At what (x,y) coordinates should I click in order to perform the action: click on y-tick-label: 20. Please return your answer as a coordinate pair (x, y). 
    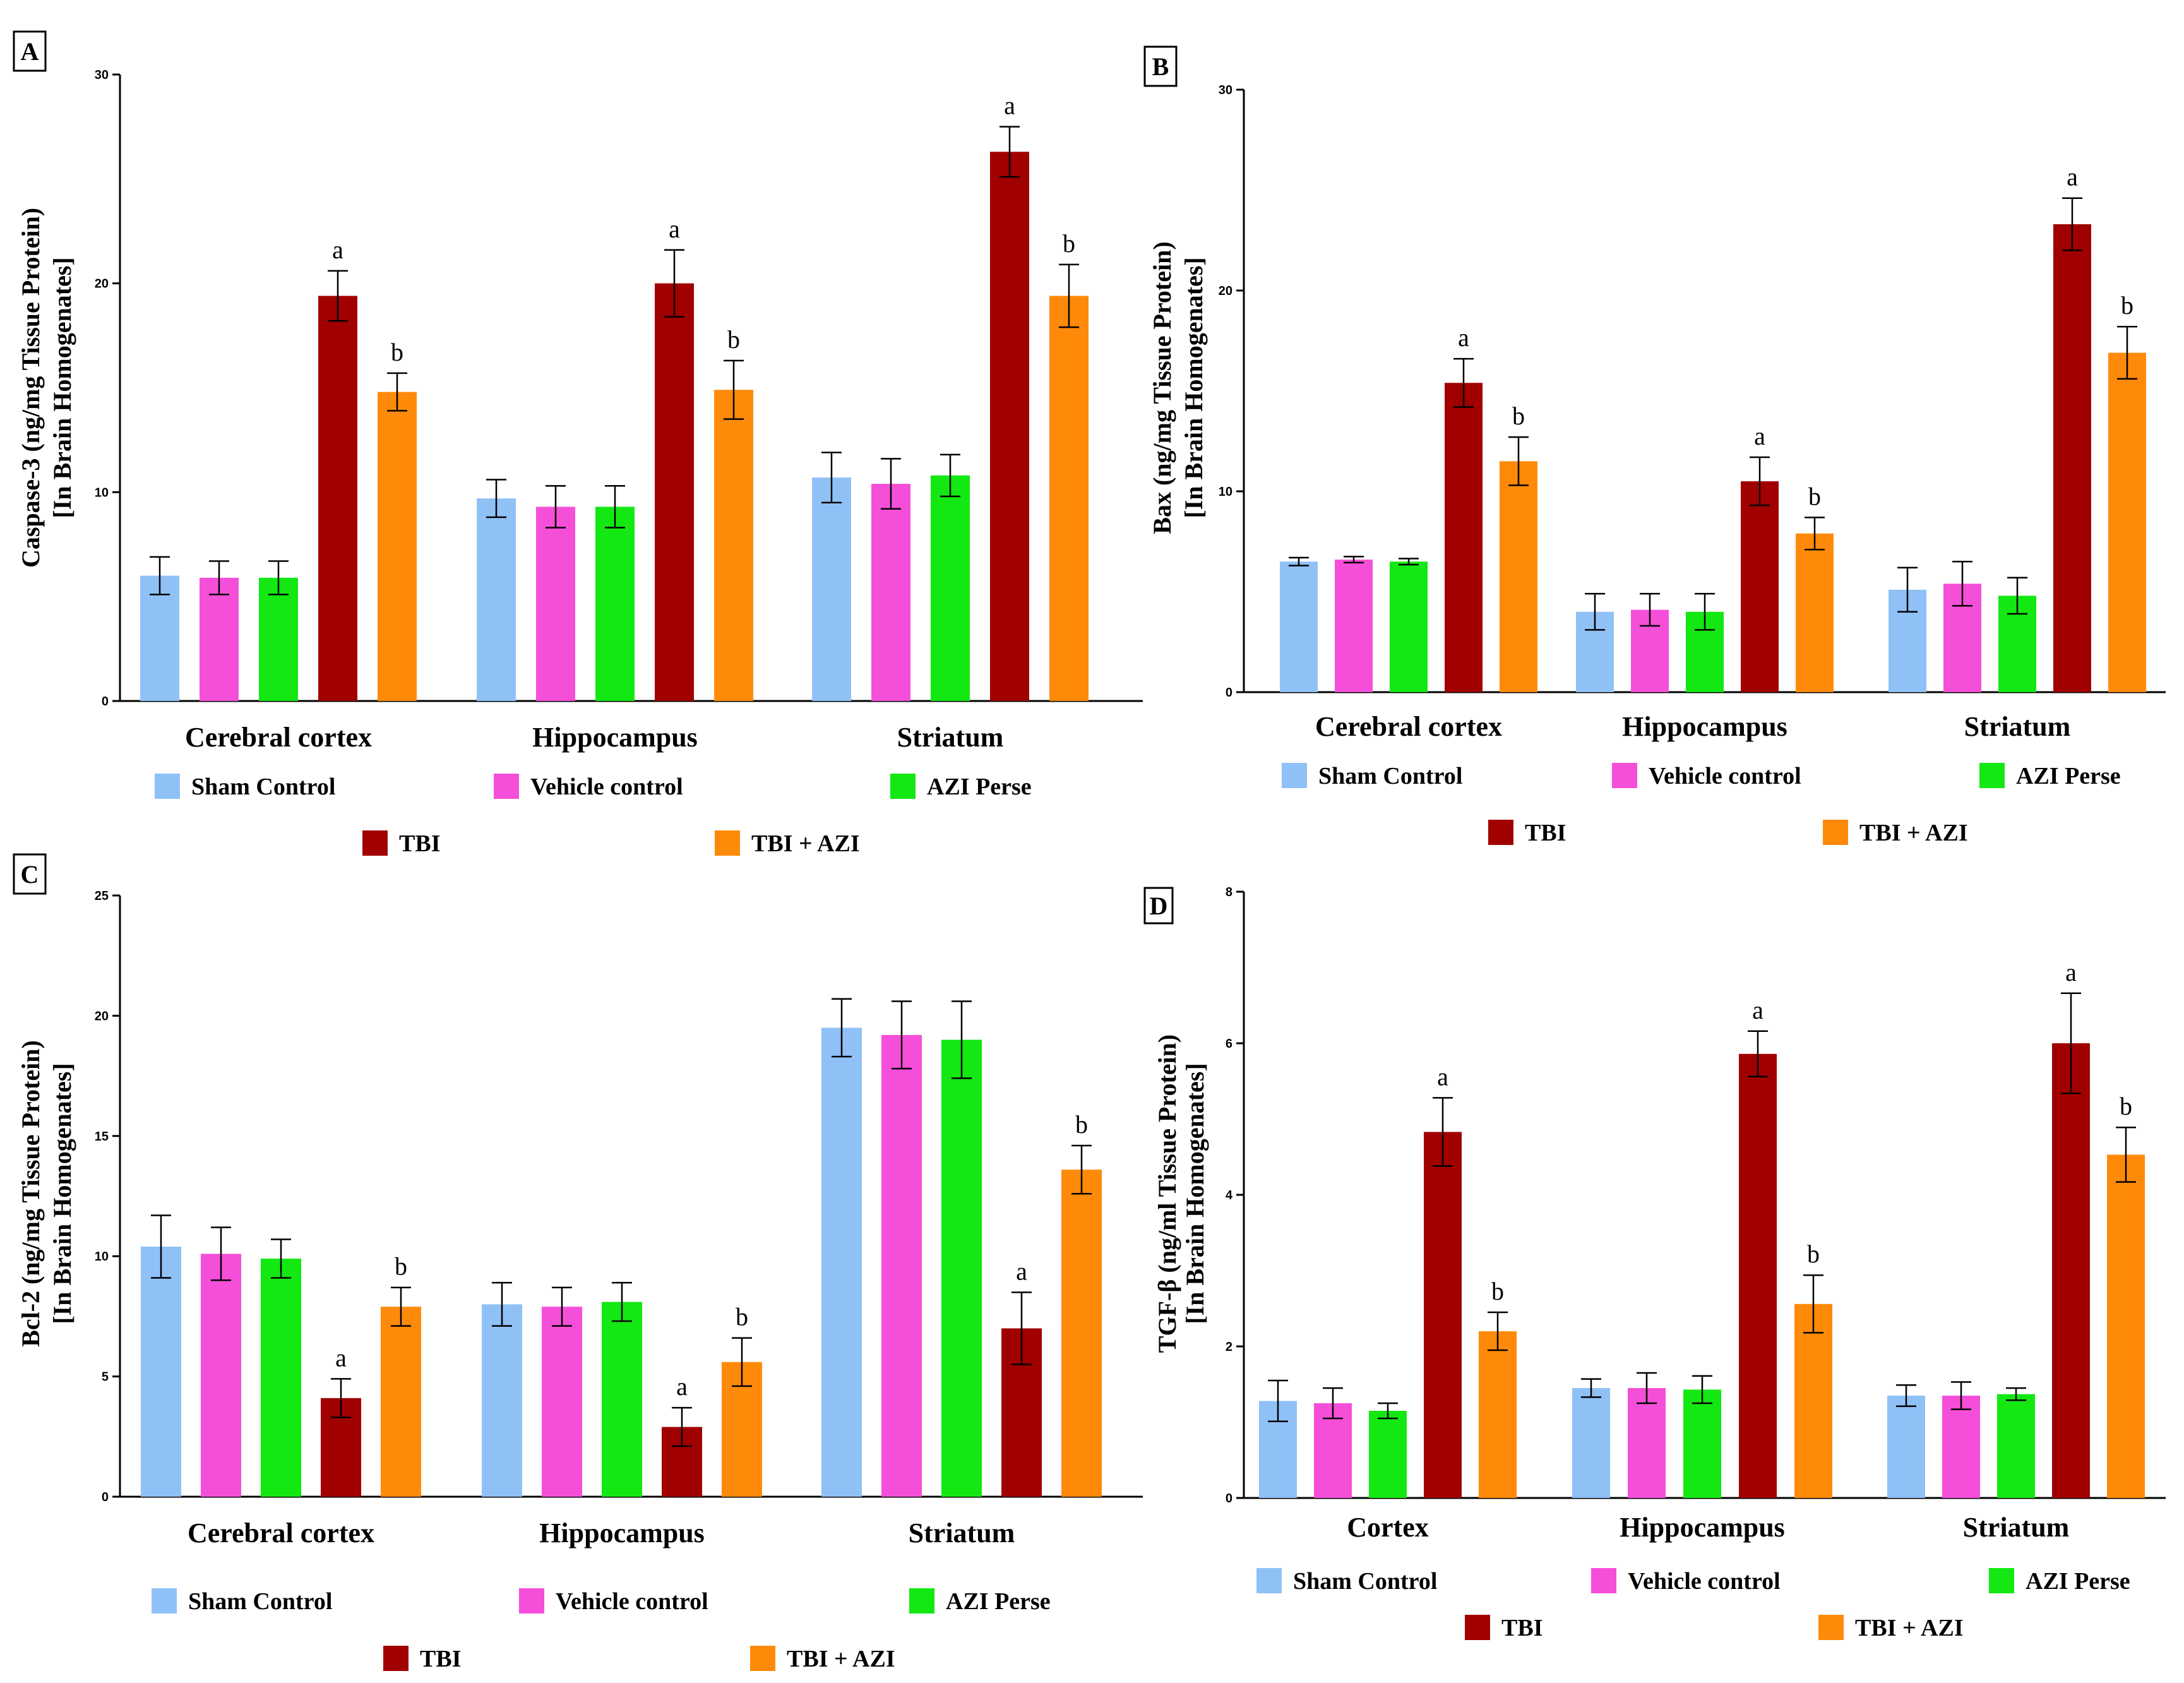
    Looking at the image, I should click on (102, 284).